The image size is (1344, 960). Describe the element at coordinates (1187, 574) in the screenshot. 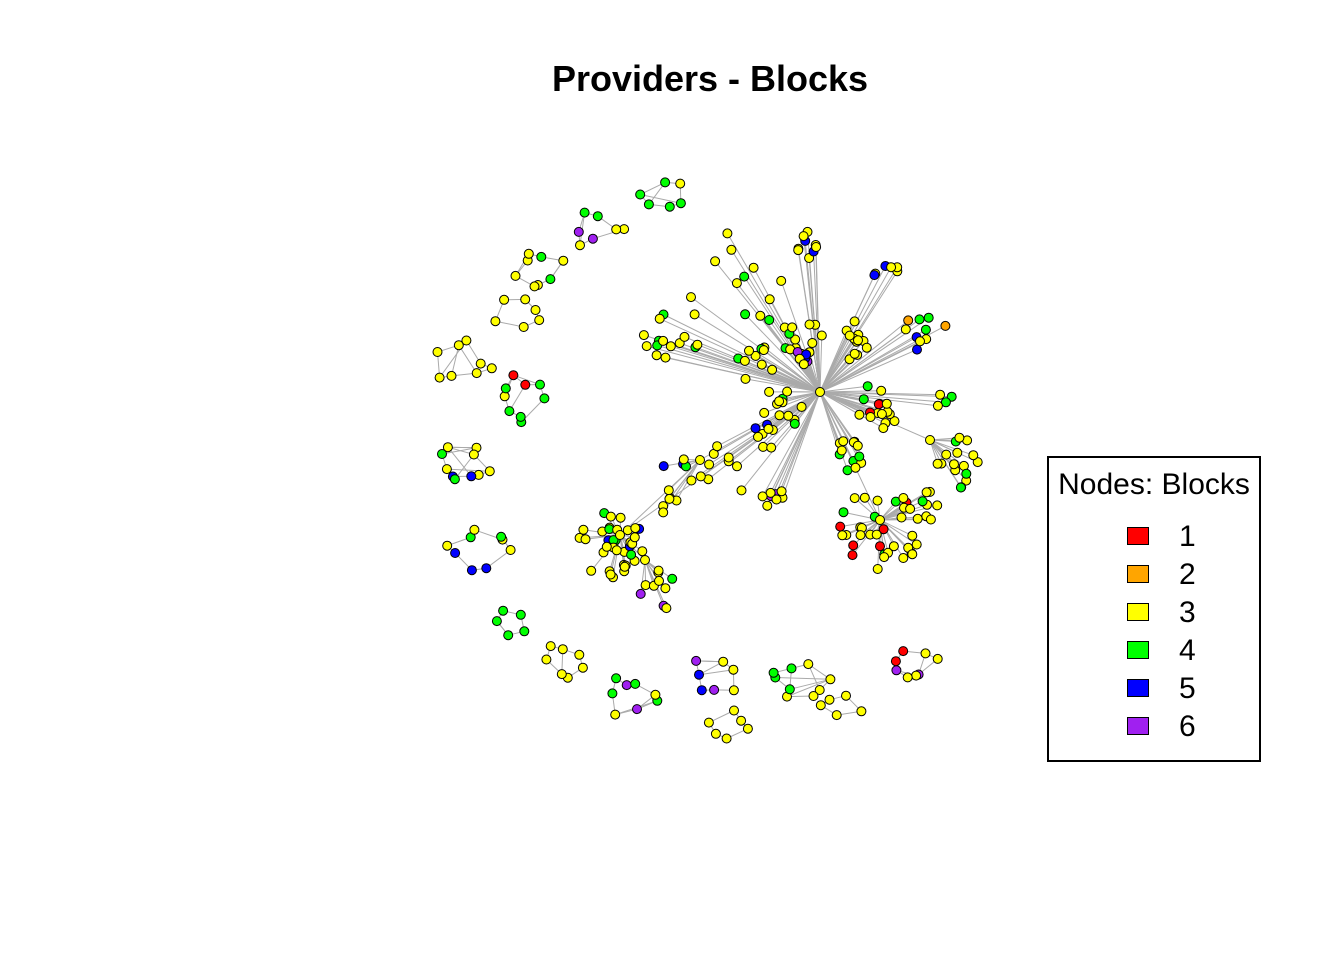

I see `legend-label: 2` at that location.